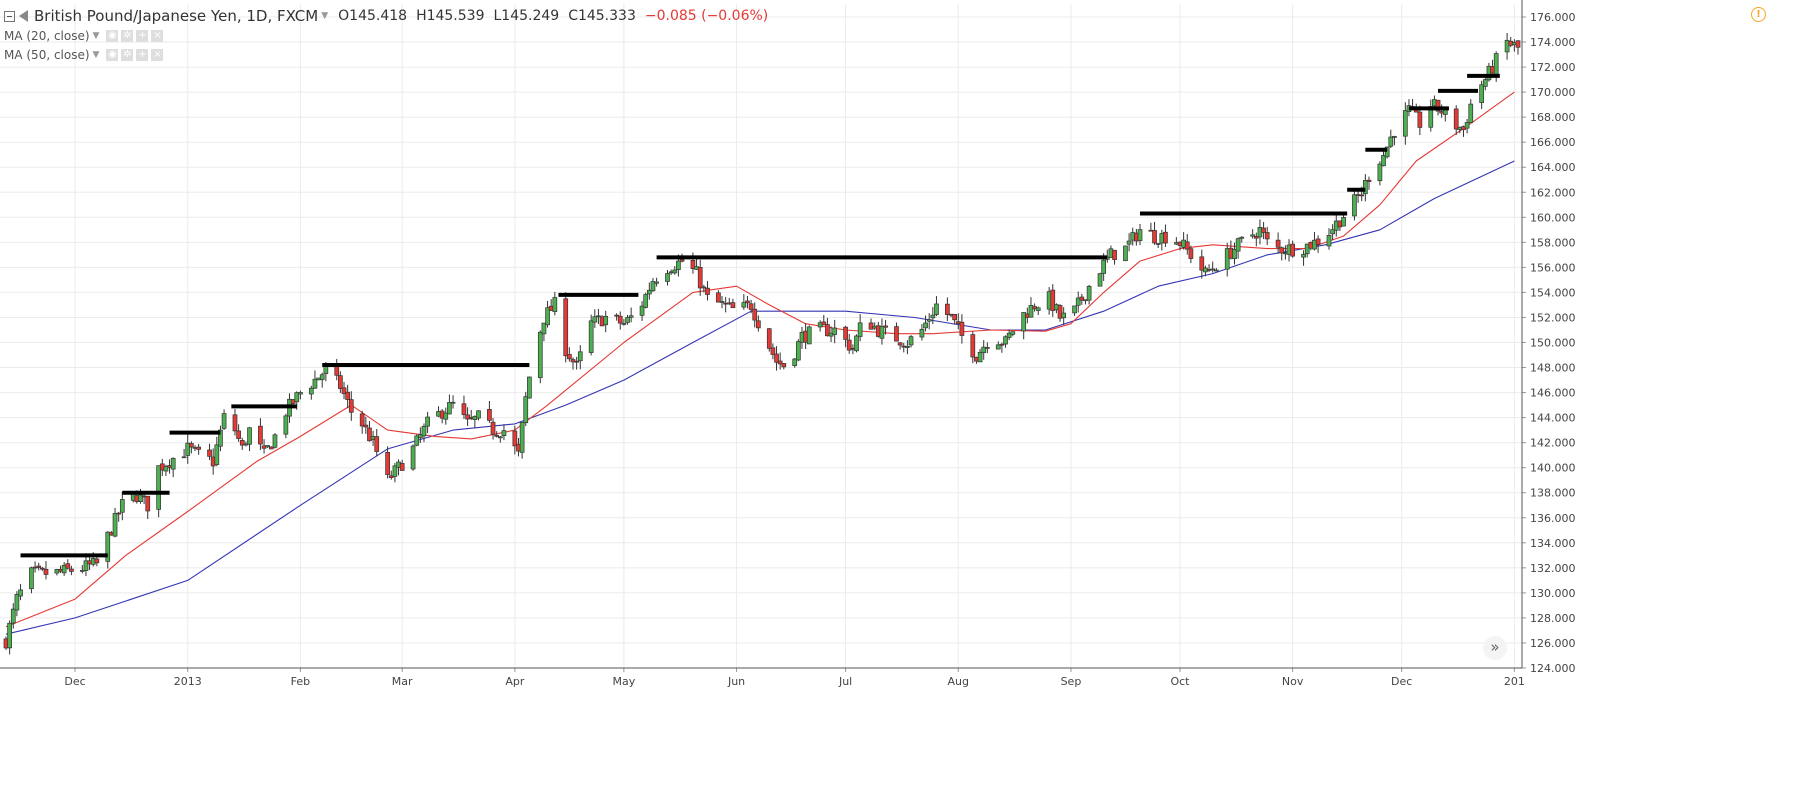  What do you see at coordinates (1553, 543) in the screenshot?
I see `y-tick-label: 134.000` at bounding box center [1553, 543].